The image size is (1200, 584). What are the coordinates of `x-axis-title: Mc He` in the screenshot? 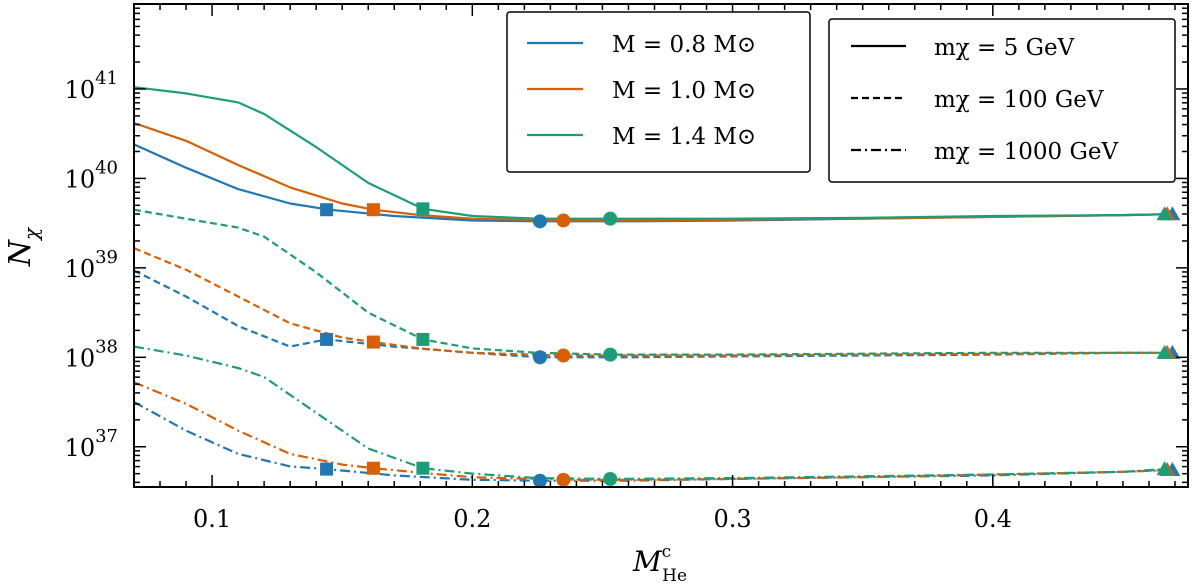 It's located at (659, 563).